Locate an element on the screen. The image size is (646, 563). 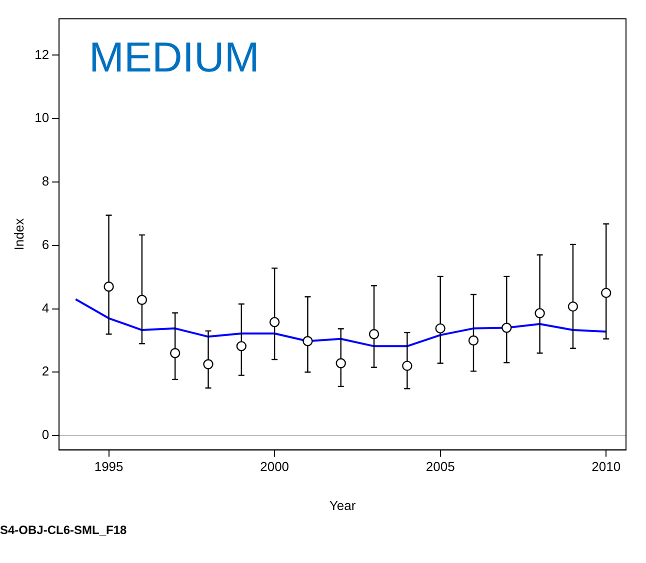
x-tick-label: 2005 is located at coordinates (440, 466).